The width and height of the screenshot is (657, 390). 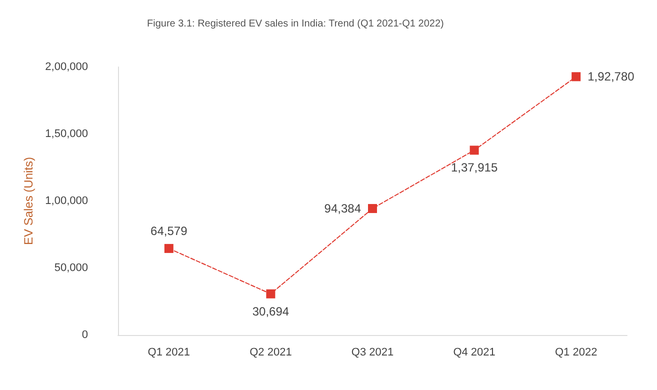 I want to click on data-label: 1,37,915, so click(x=474, y=167).